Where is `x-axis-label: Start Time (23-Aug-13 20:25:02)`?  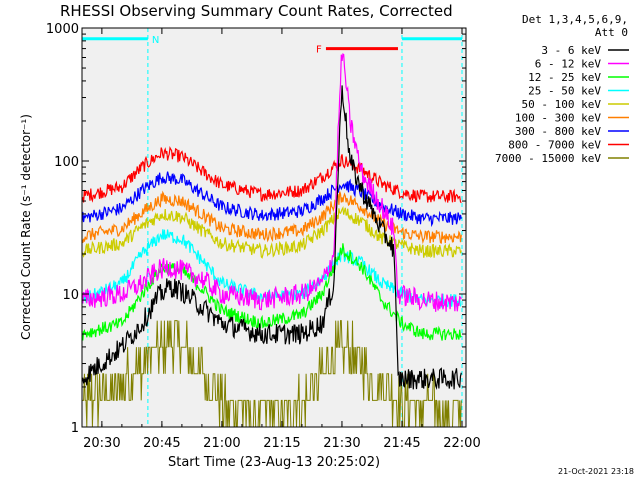 x-axis-label: Start Time (23-Aug-13 20:25:02) is located at coordinates (274, 462).